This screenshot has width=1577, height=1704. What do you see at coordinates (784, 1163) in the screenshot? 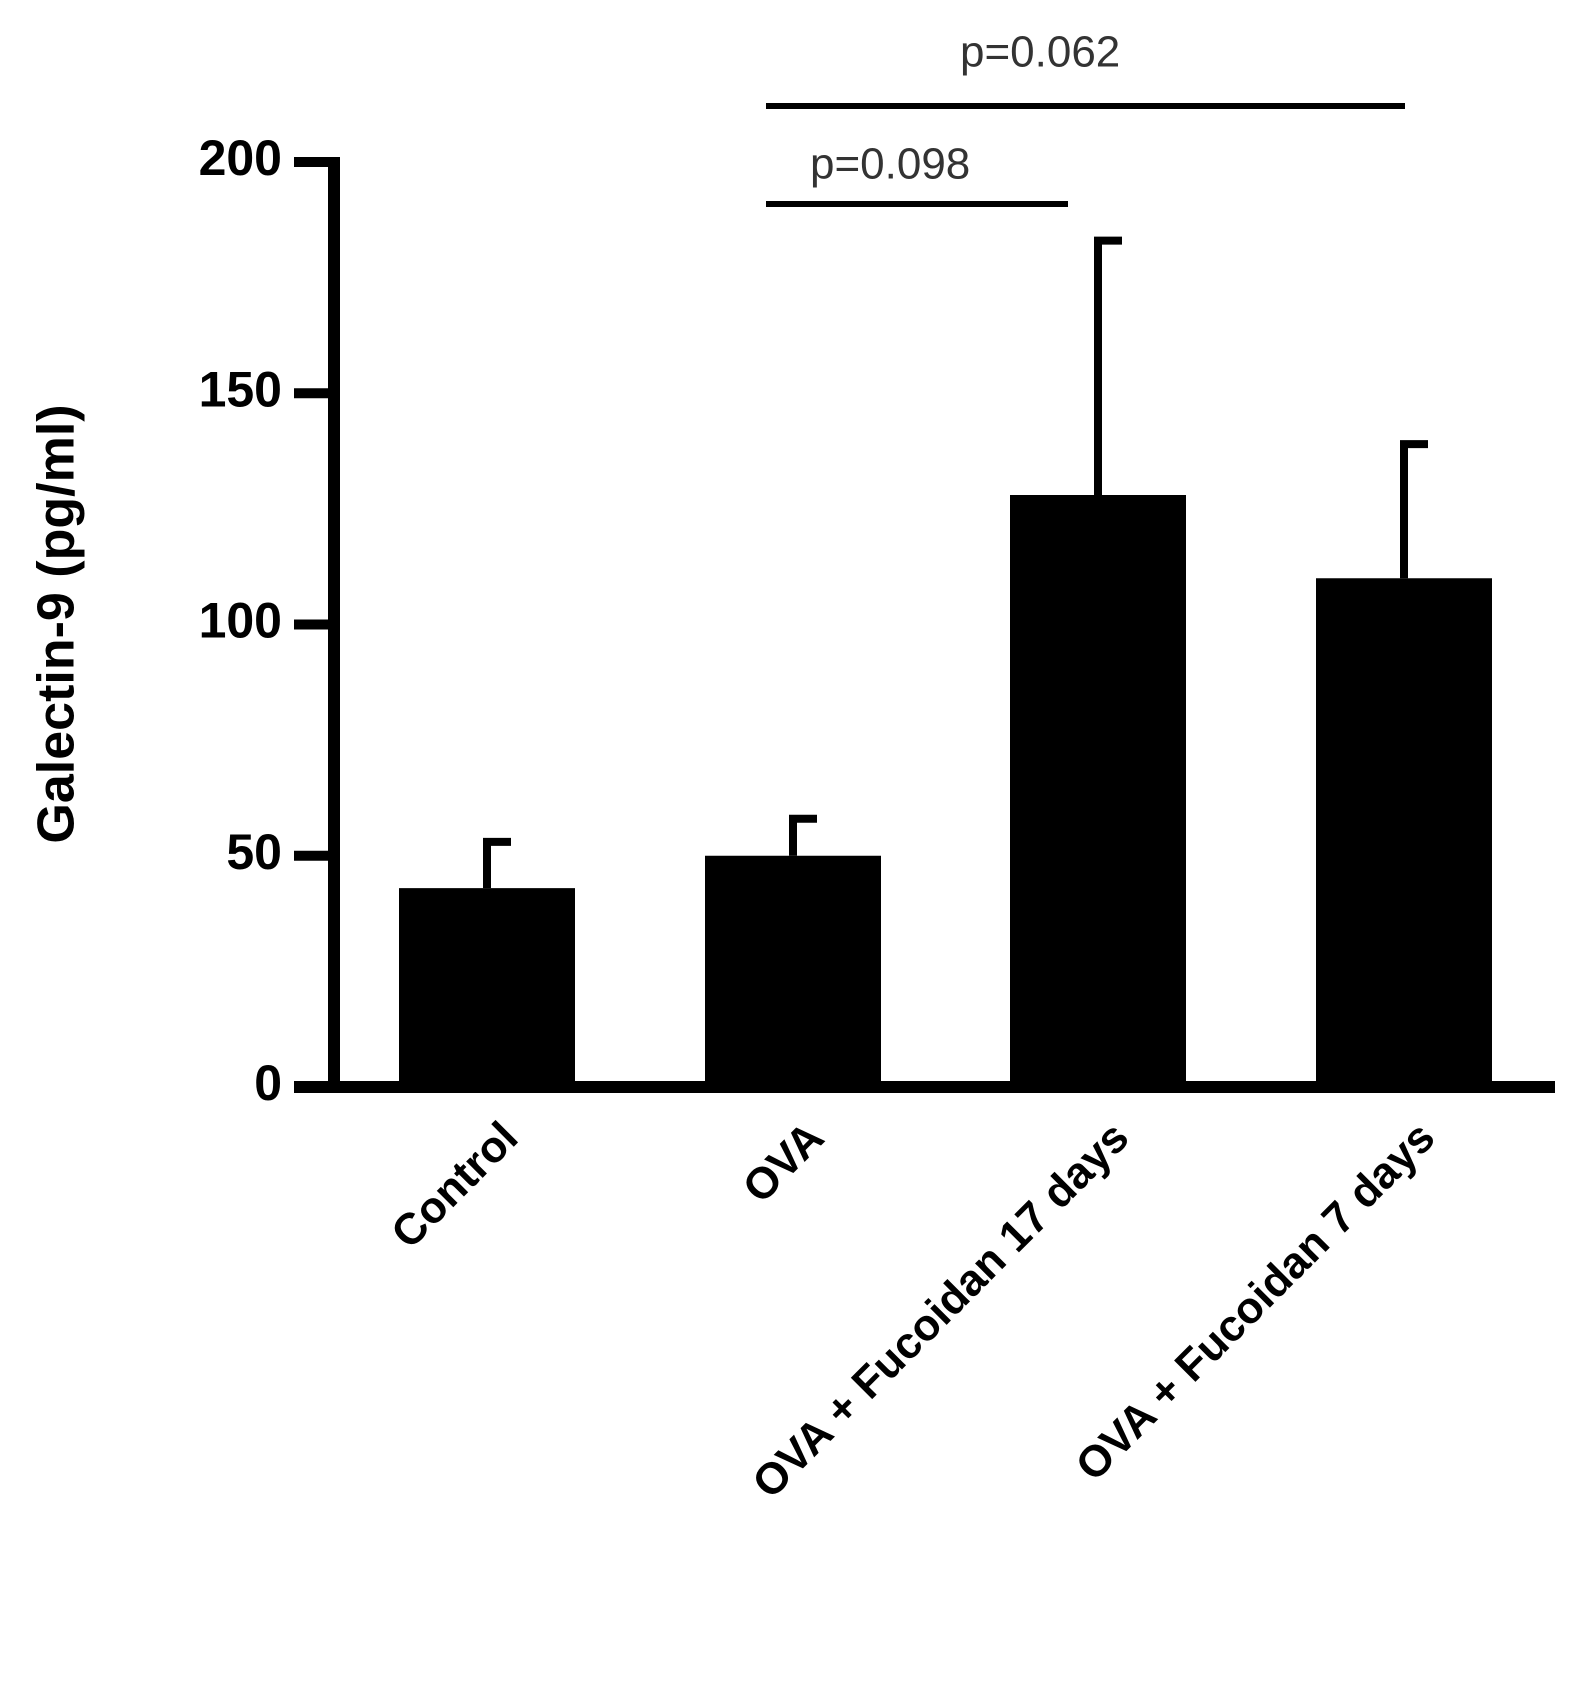
I see `x-tick-label: OVA` at bounding box center [784, 1163].